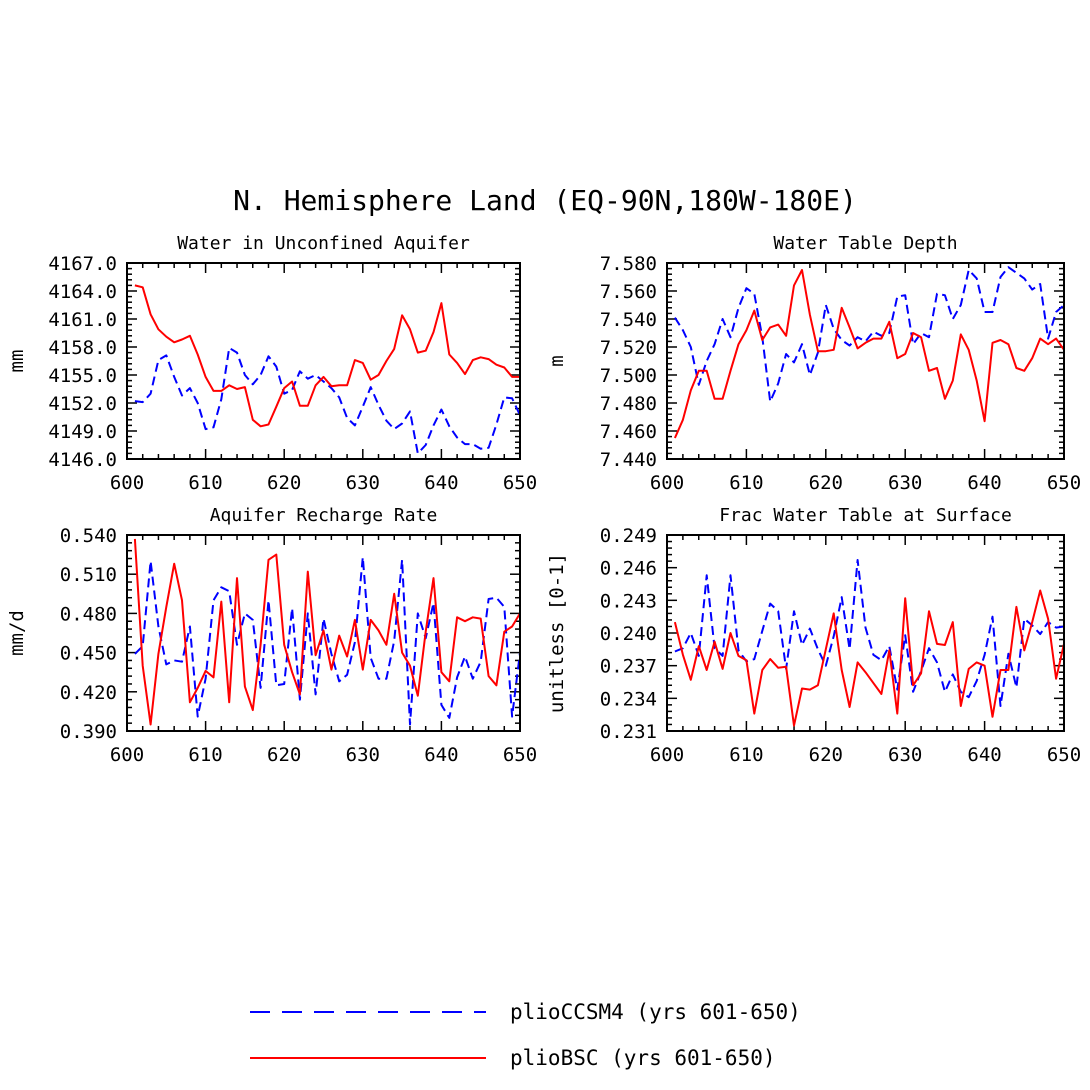 This screenshot has height=1090, width=1090. Describe the element at coordinates (869, 334) in the screenshot. I see `series-line-ccsm4-water-table-depth` at that location.